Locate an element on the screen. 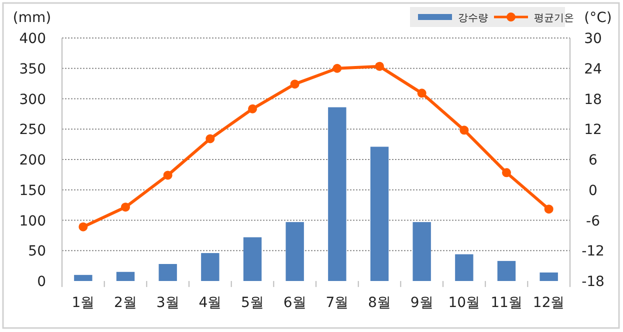  legend-label: 평균기온 is located at coordinates (554, 18).